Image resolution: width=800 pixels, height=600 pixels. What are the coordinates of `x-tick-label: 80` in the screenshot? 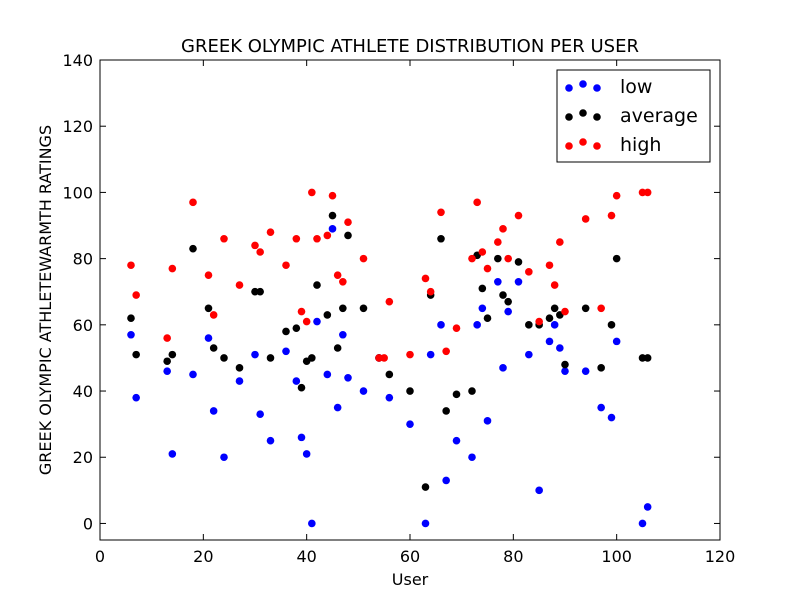 It's located at (513, 556).